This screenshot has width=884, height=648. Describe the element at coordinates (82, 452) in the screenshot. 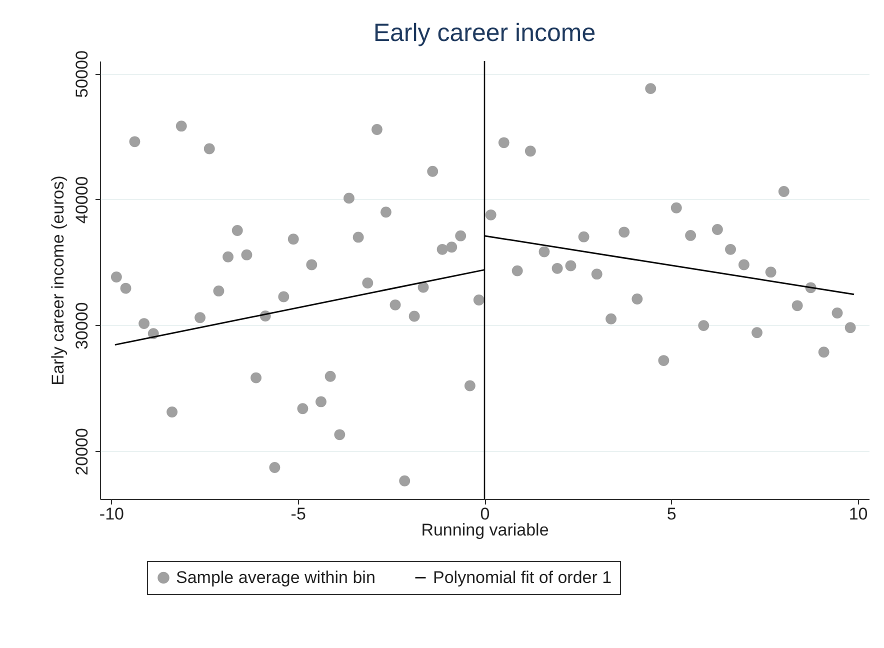

I see `y-tick-label: 20000` at that location.